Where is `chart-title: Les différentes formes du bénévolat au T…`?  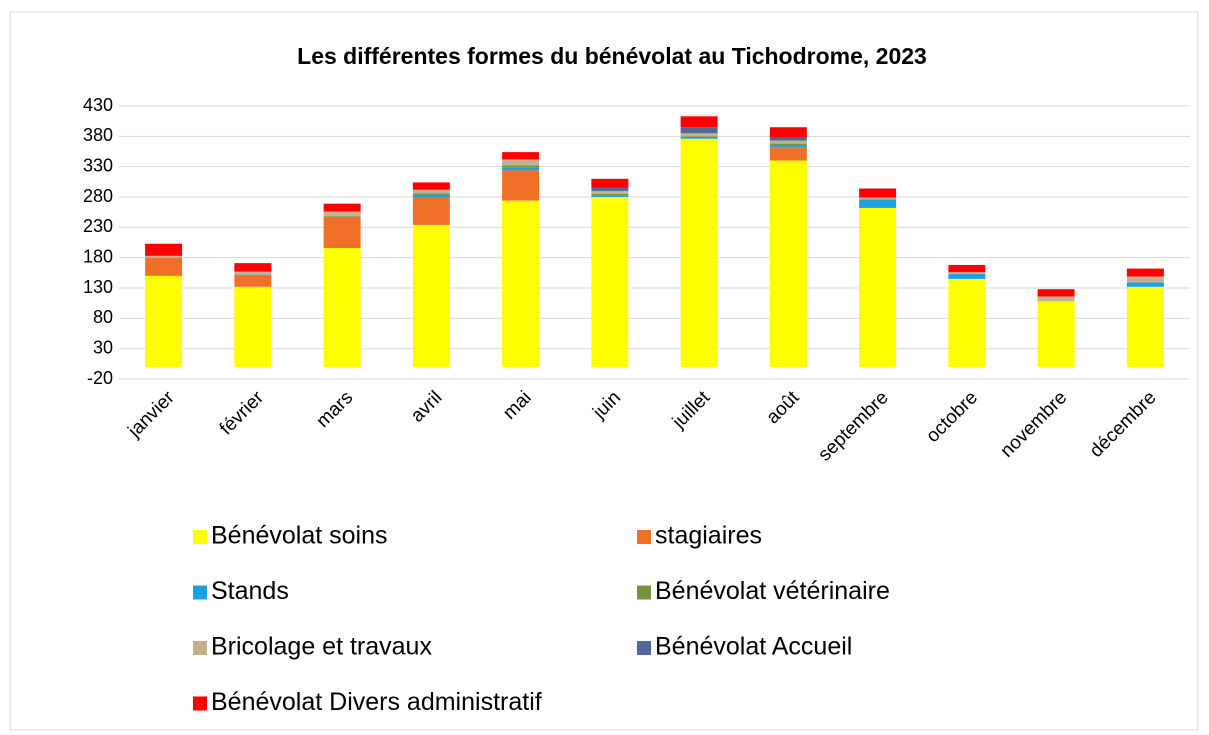 chart-title: Les différentes formes du bénévolat au T… is located at coordinates (612, 56).